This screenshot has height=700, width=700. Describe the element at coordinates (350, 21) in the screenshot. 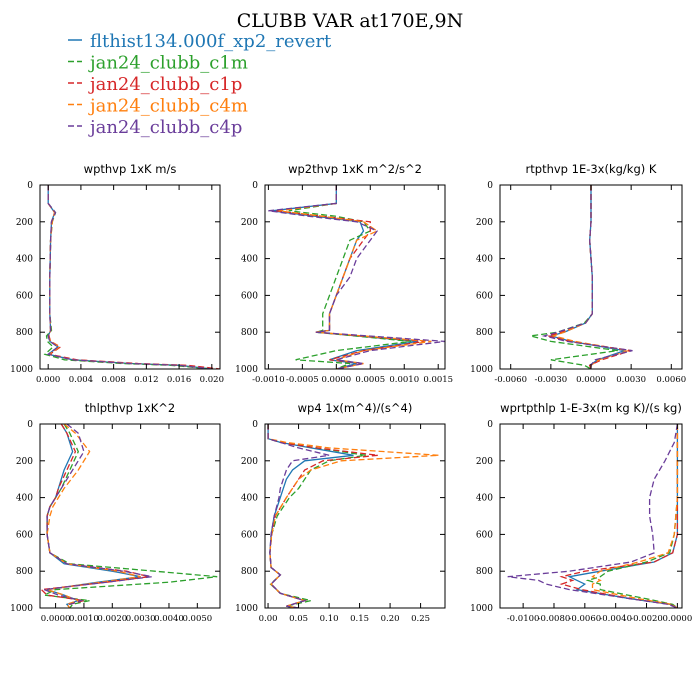

I see `figure-title: CLUBB VAR at170E,9N` at that location.